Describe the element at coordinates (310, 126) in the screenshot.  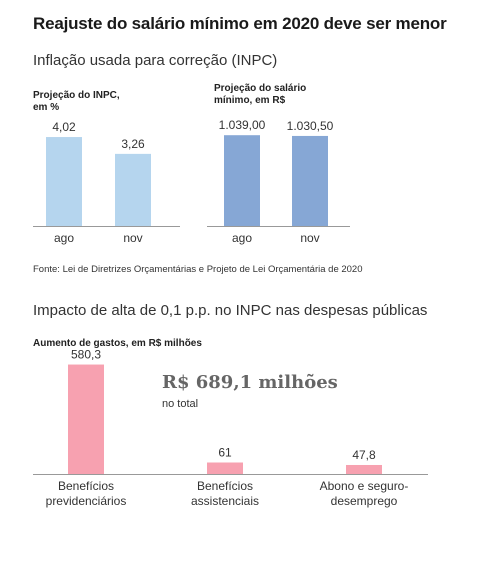
I see `salary-value-label-1: 1.030,50` at that location.